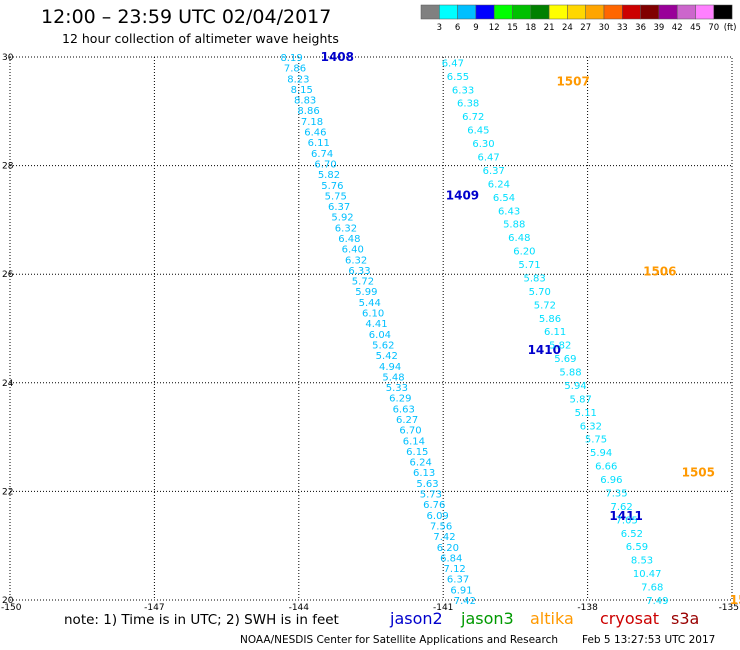  Describe the element at coordinates (404, 409) in the screenshot. I see `swh-value-label: 6.63` at that location.